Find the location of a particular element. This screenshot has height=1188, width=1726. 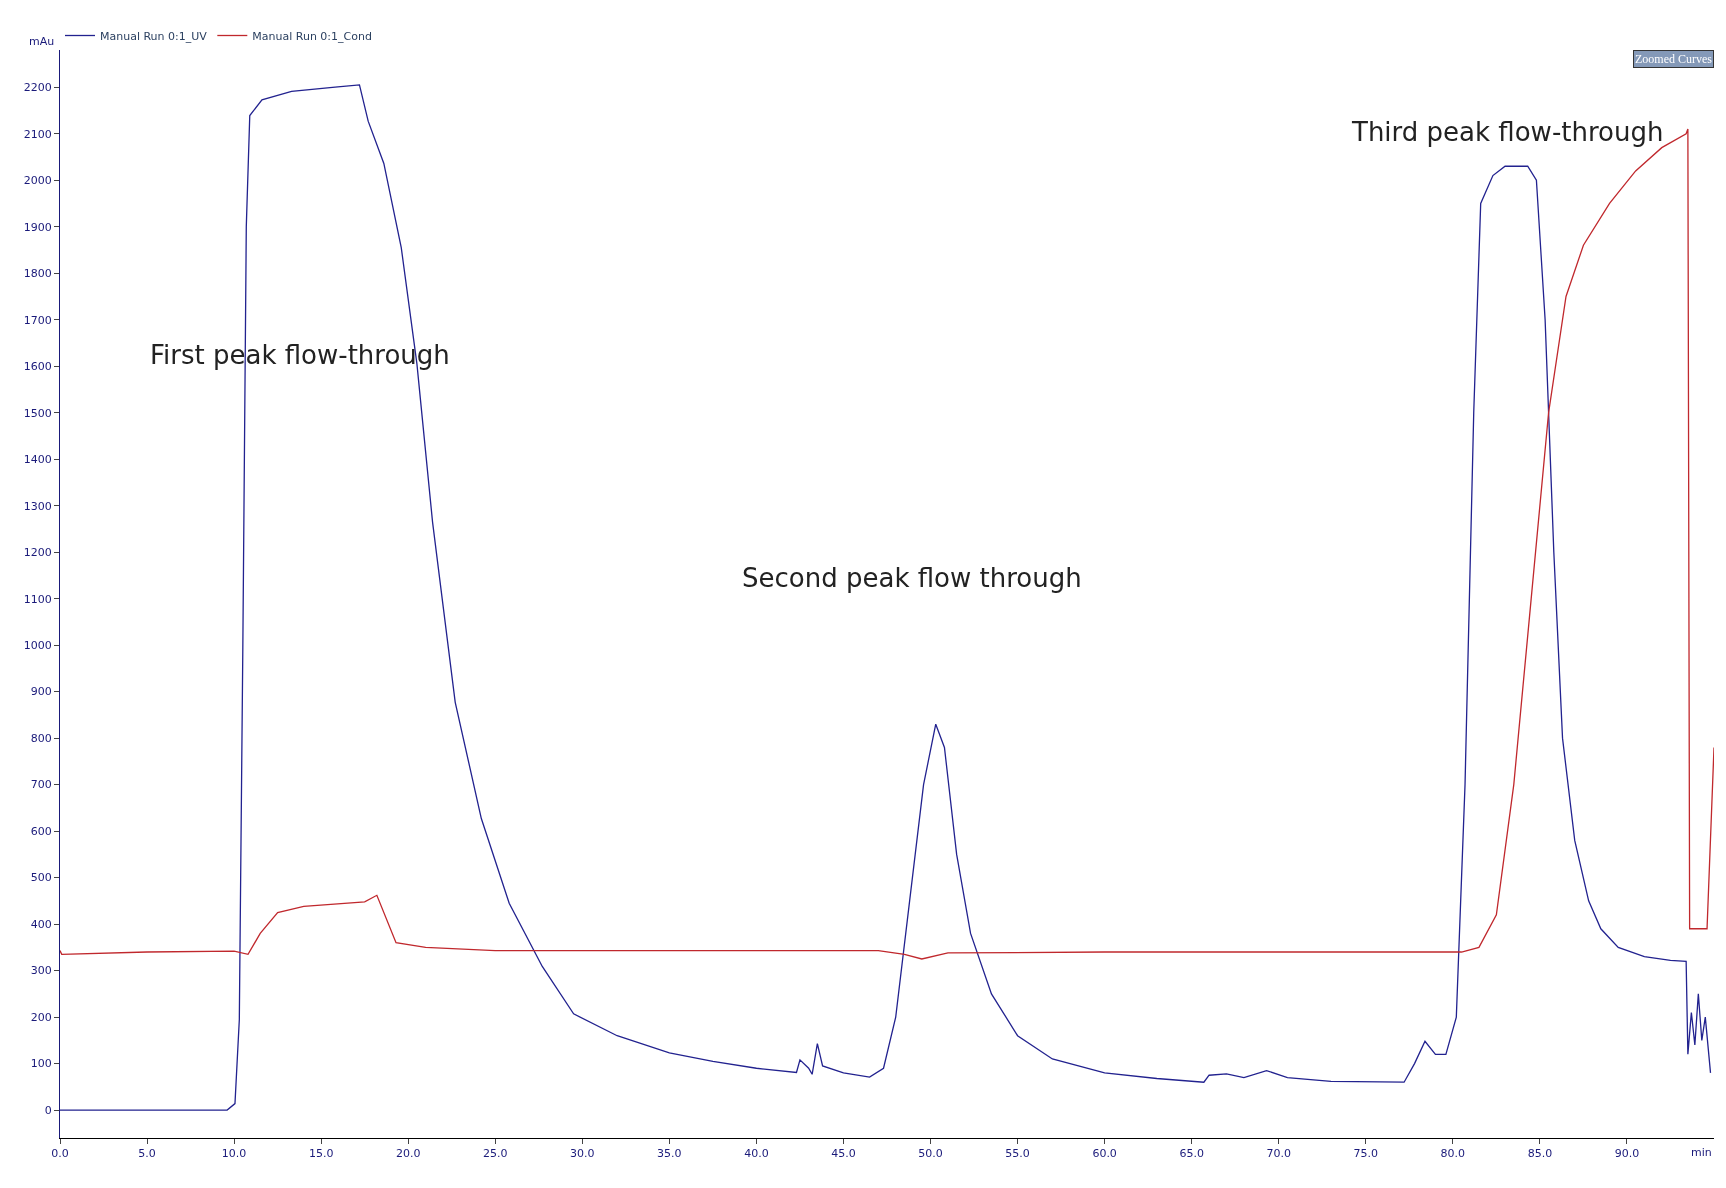

y-tick-label: 300 is located at coordinates (41, 971).